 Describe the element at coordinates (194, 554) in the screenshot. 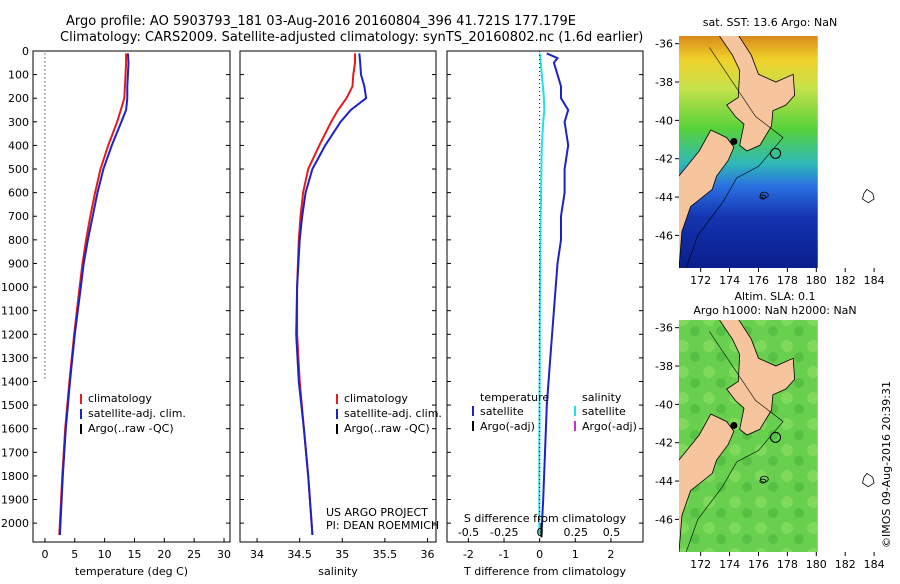

I see `x-tick-label: 25` at that location.